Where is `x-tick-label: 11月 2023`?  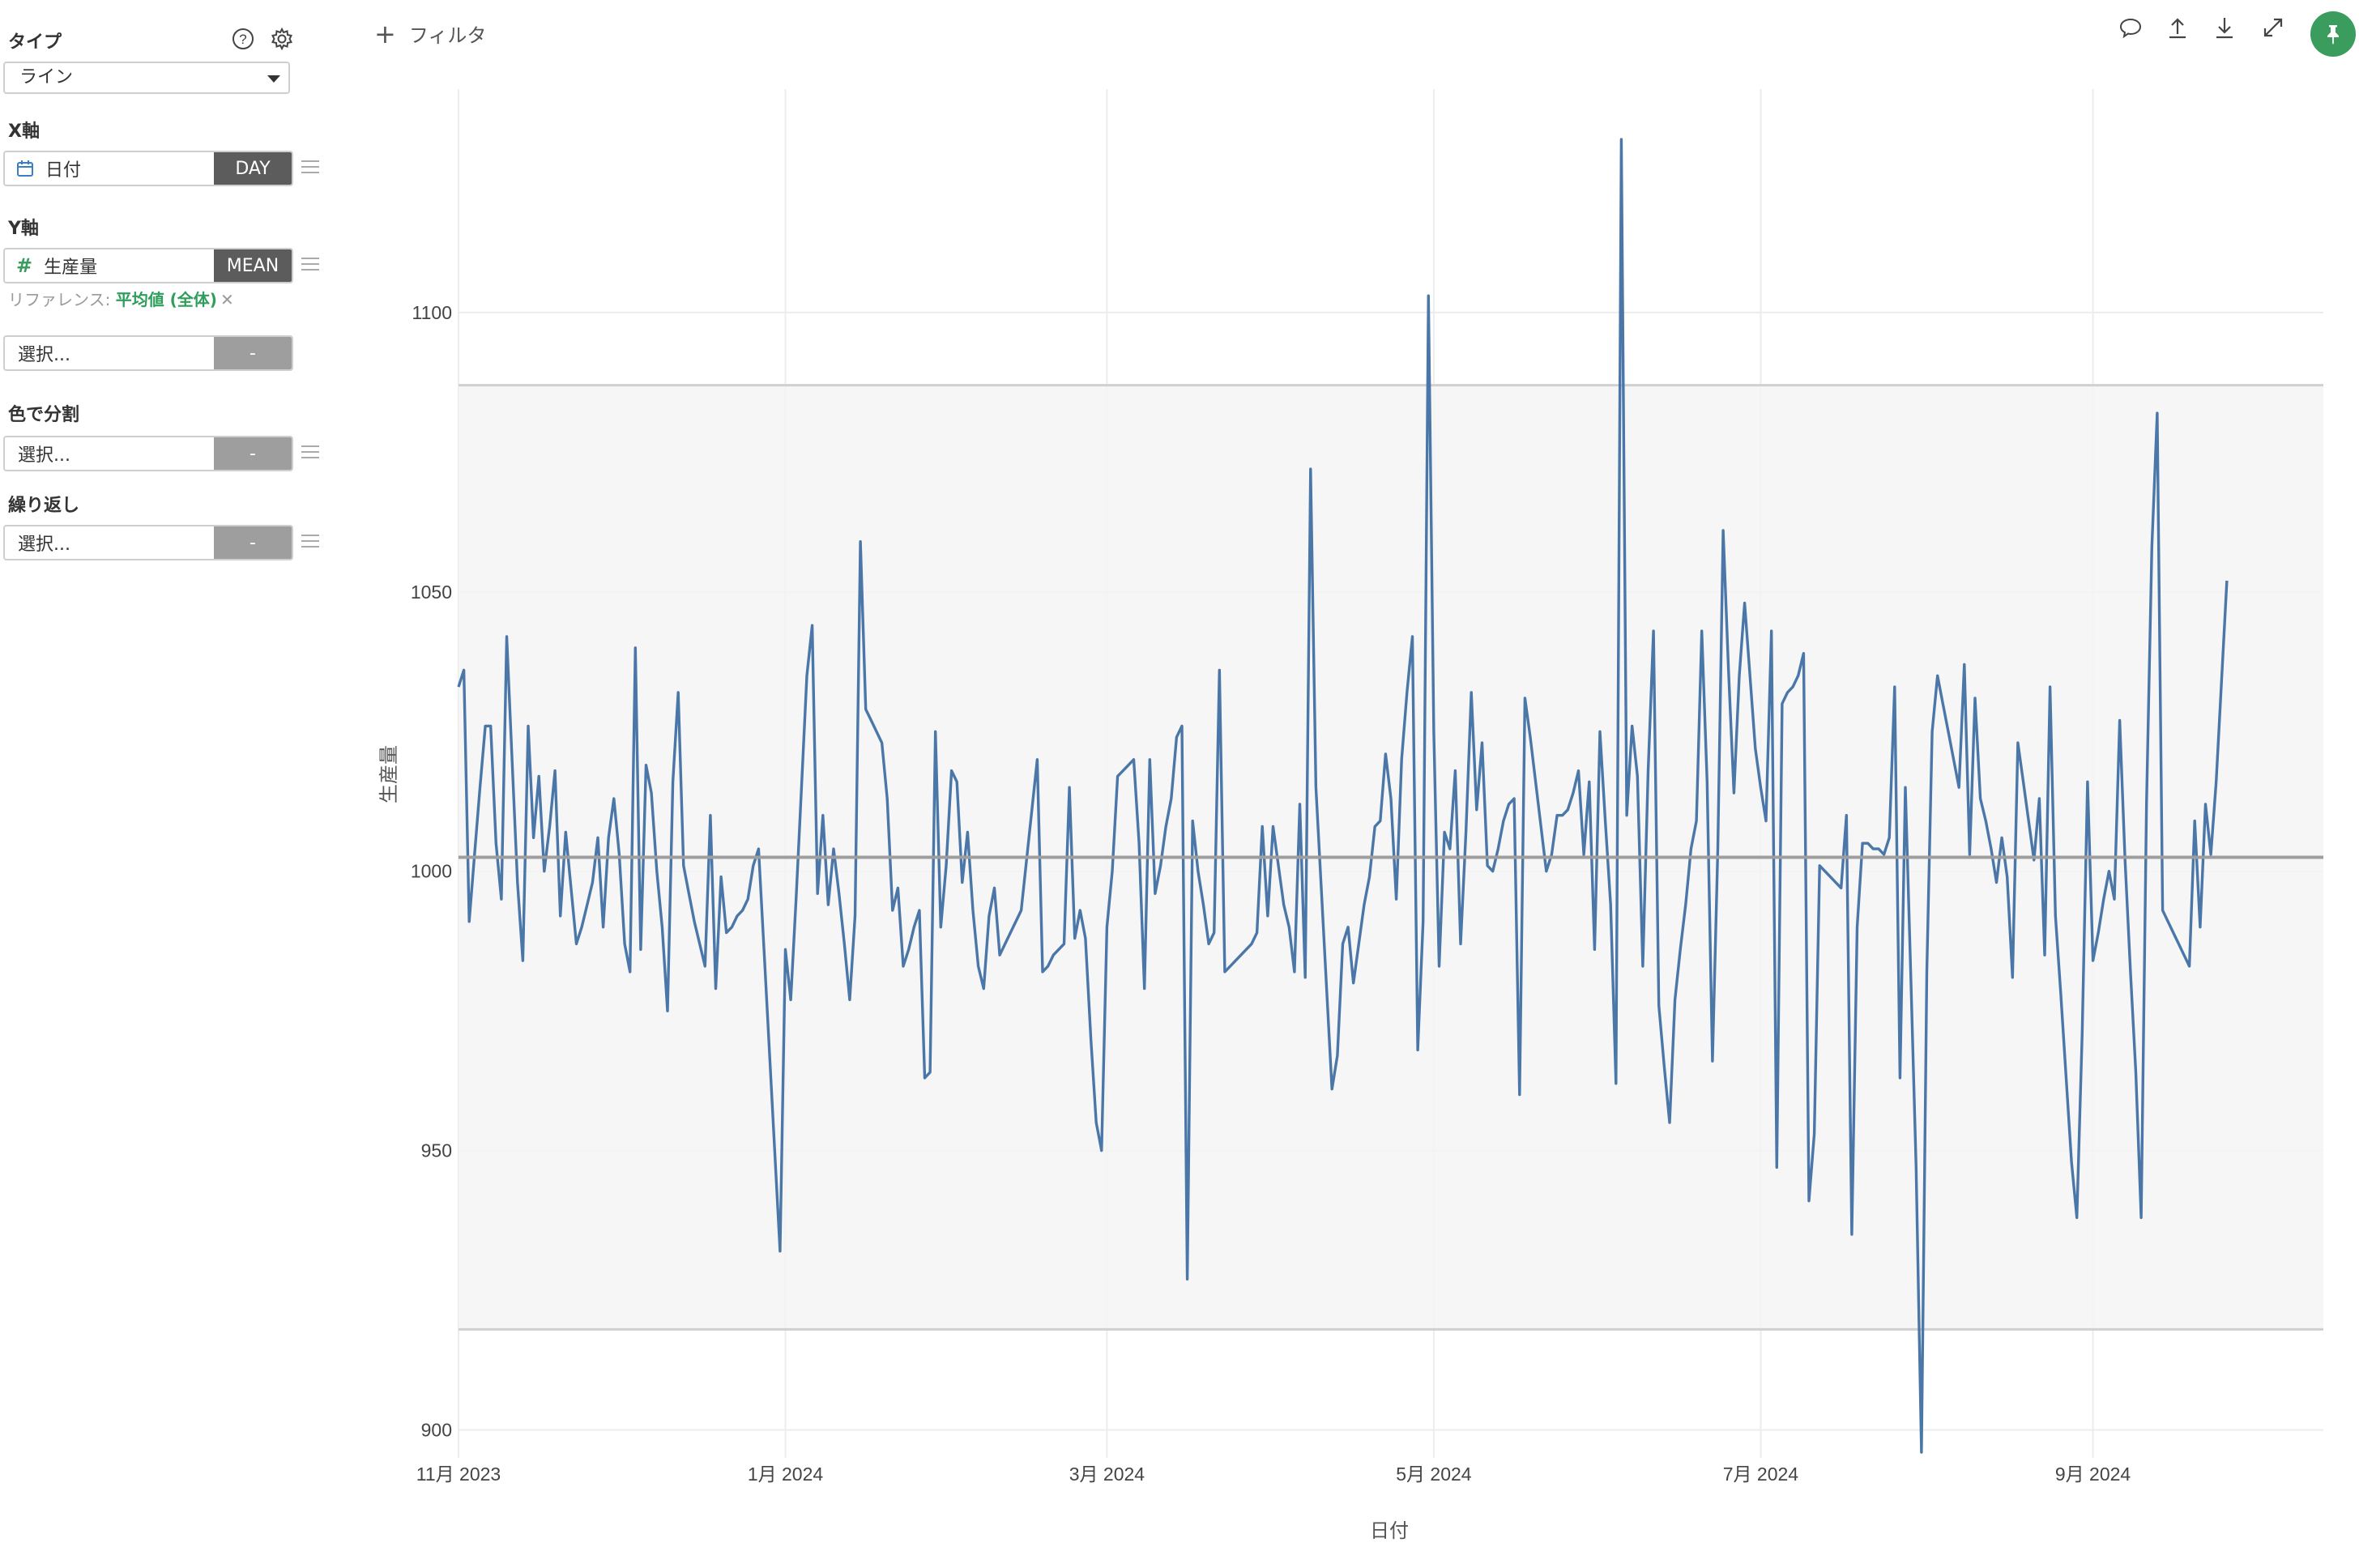
x-tick-label: 11月 2023 is located at coordinates (458, 1474).